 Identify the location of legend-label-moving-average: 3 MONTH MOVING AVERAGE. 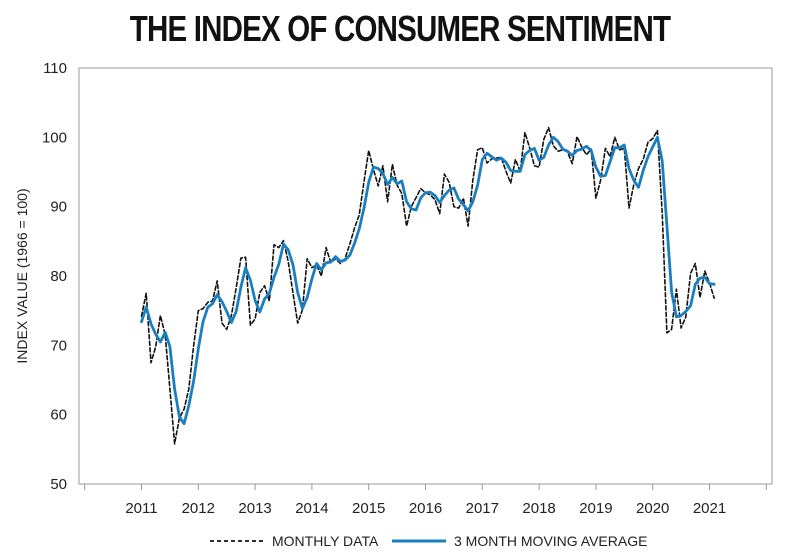
(550, 541).